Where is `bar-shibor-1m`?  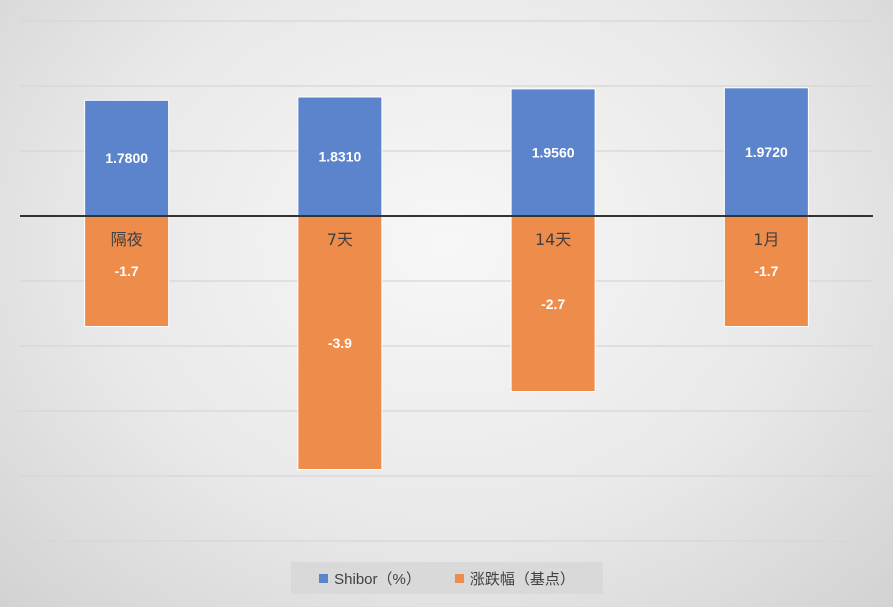 bar-shibor-1m is located at coordinates (766, 152).